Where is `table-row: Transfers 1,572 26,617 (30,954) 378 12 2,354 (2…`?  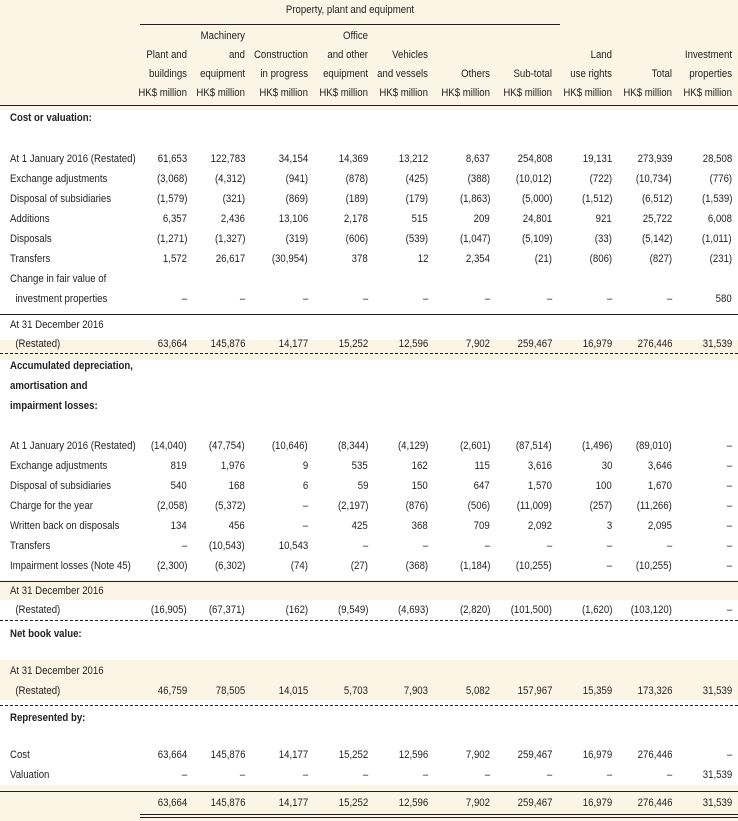
table-row: Transfers 1,572 26,617 (30,954) 378 12 2,354 (2… is located at coordinates (369, 260).